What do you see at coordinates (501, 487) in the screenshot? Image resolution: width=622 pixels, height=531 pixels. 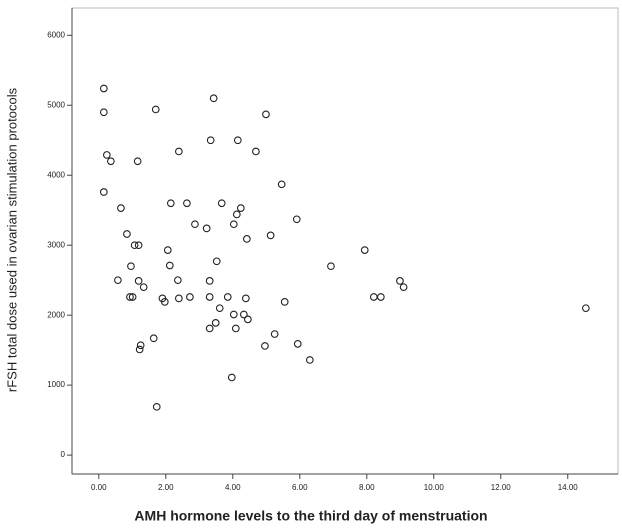 I see `x-tick-label: 12.00` at bounding box center [501, 487].